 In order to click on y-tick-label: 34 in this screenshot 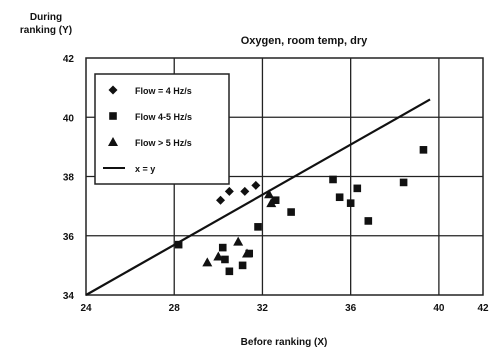, I will do `click(69, 296)`.